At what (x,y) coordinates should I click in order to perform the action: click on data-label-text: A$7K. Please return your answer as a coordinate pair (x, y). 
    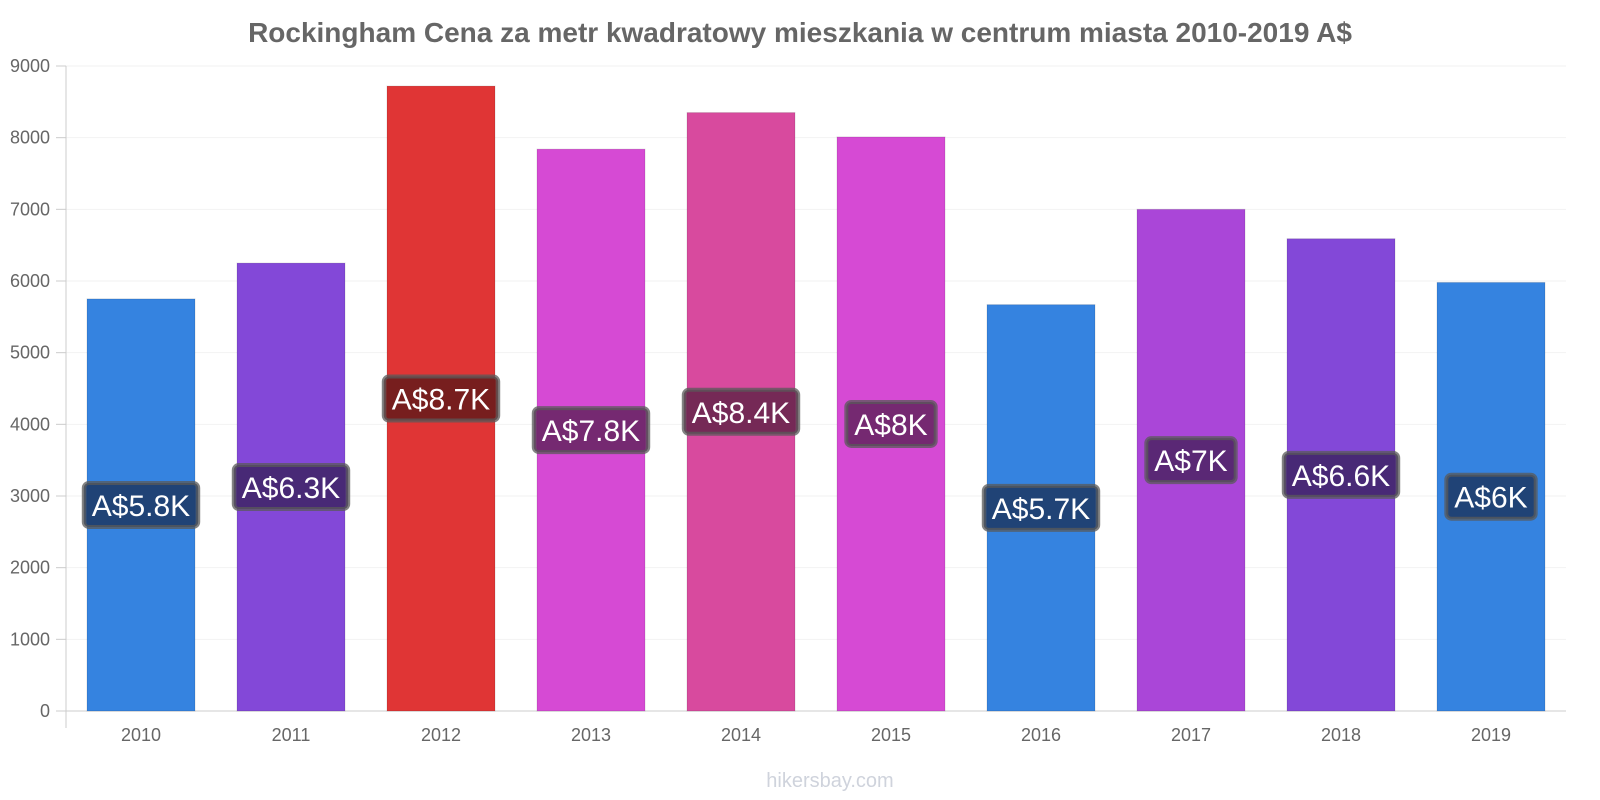
    Looking at the image, I should click on (1190, 461).